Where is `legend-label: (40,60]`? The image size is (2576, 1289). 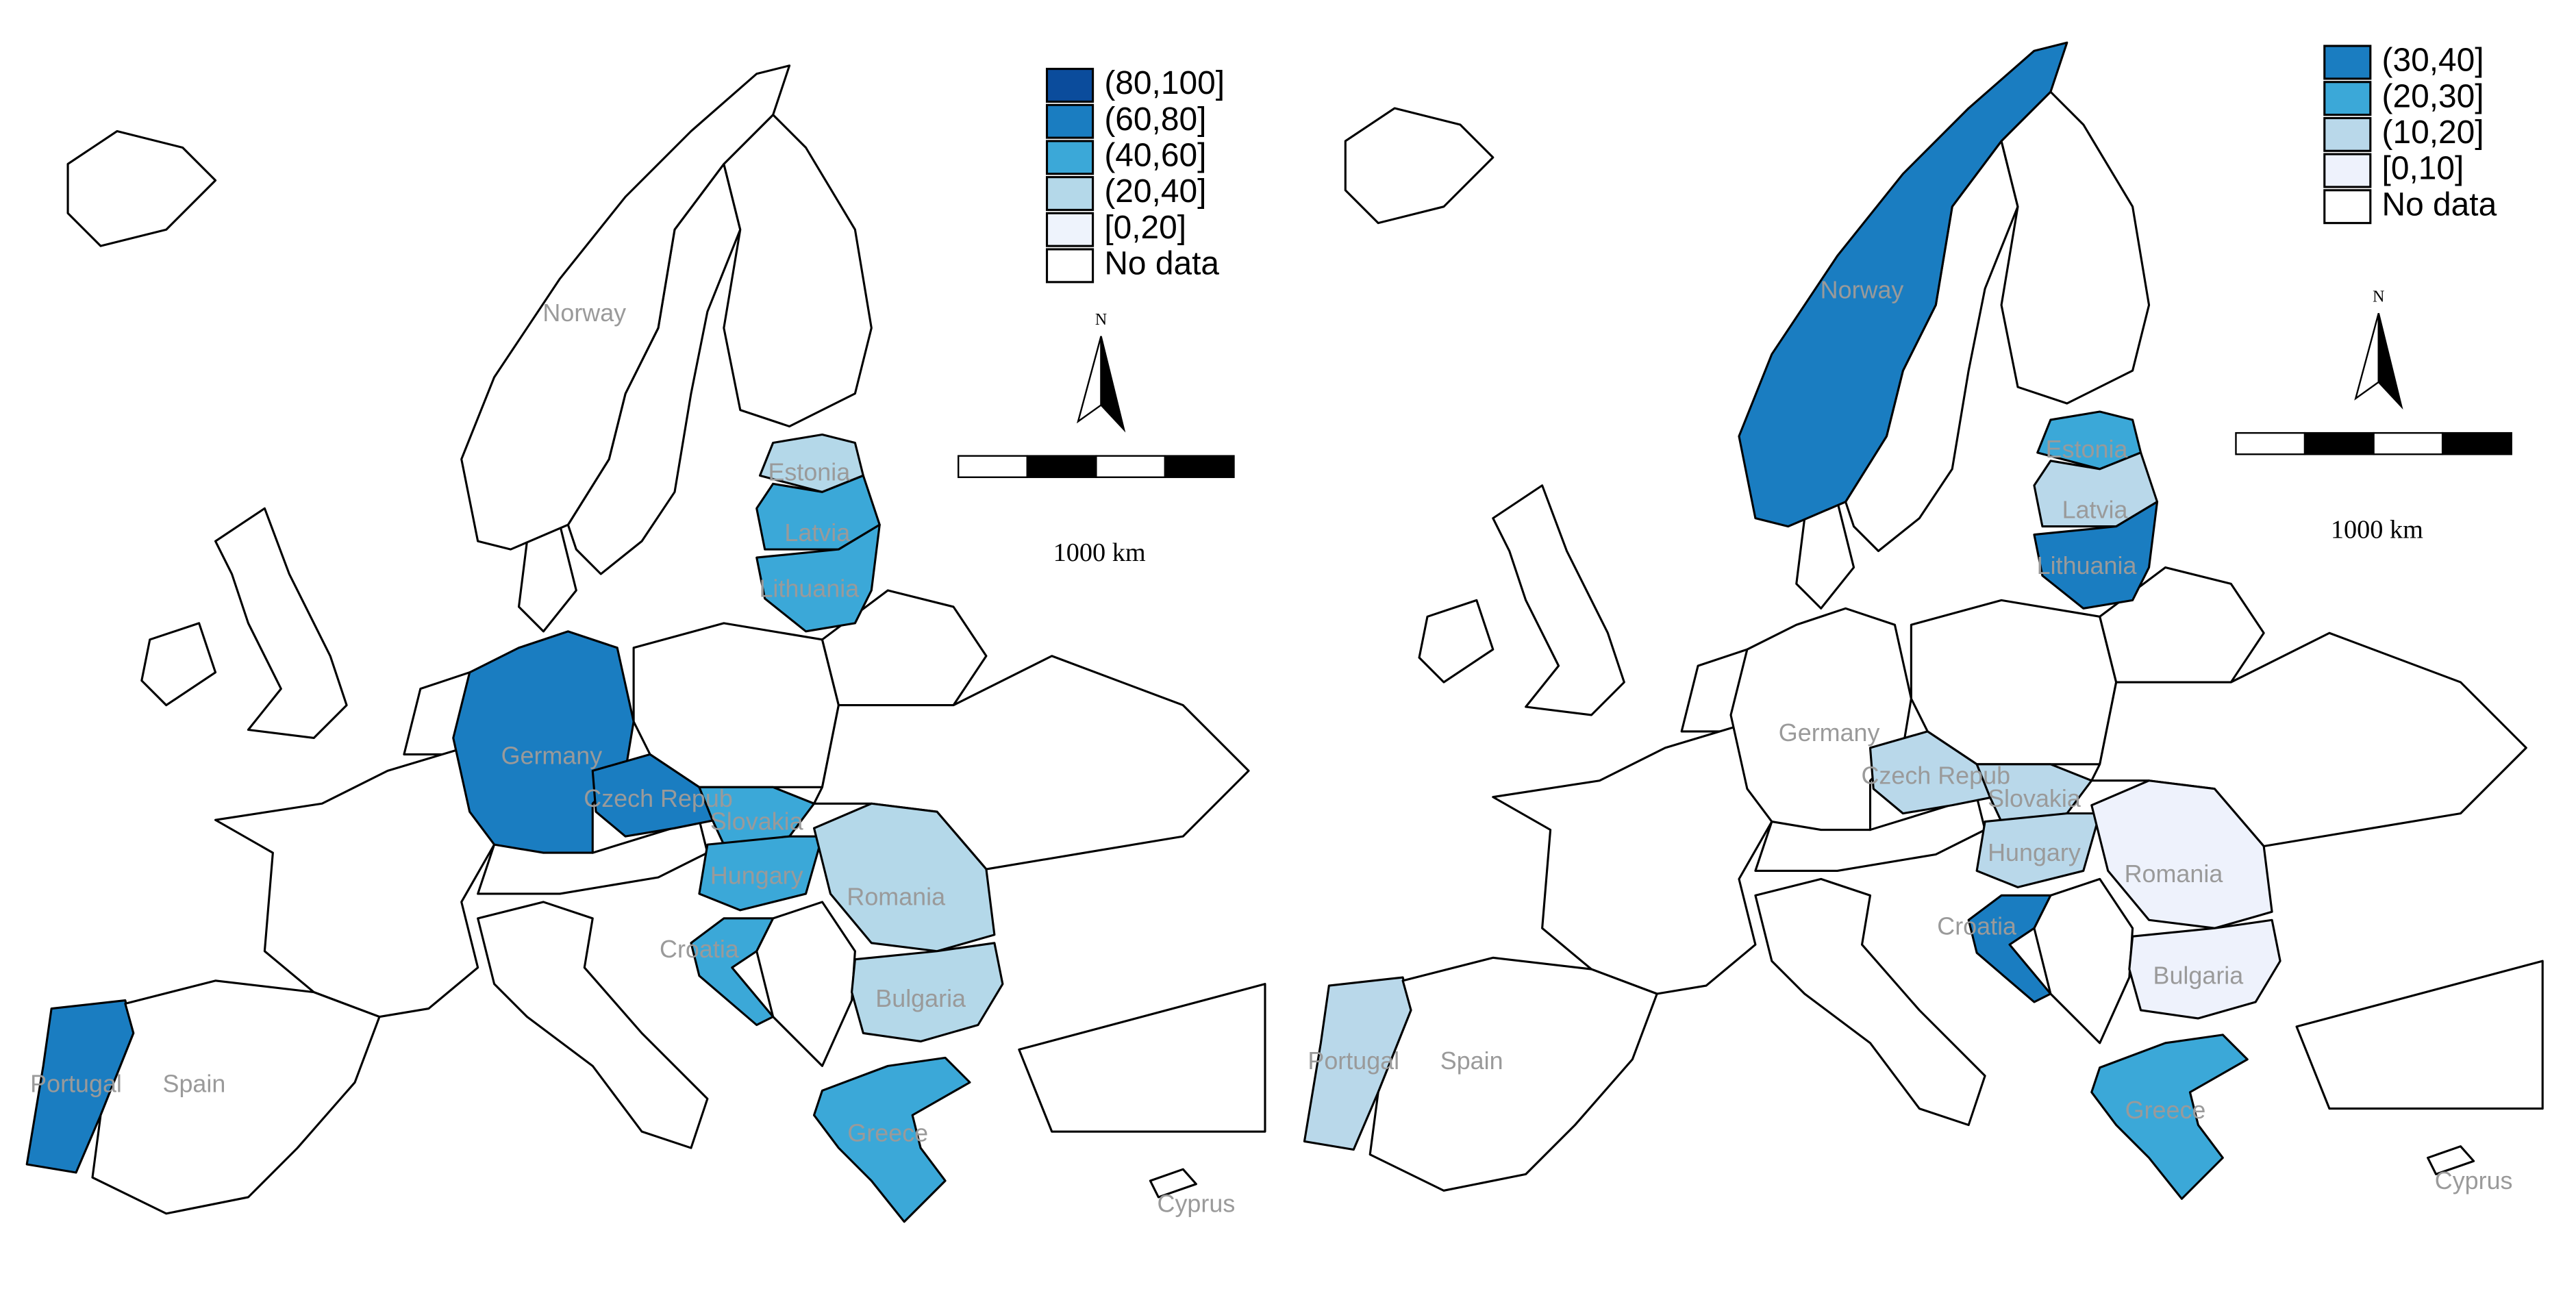 legend-label: (40,60] is located at coordinates (1155, 156).